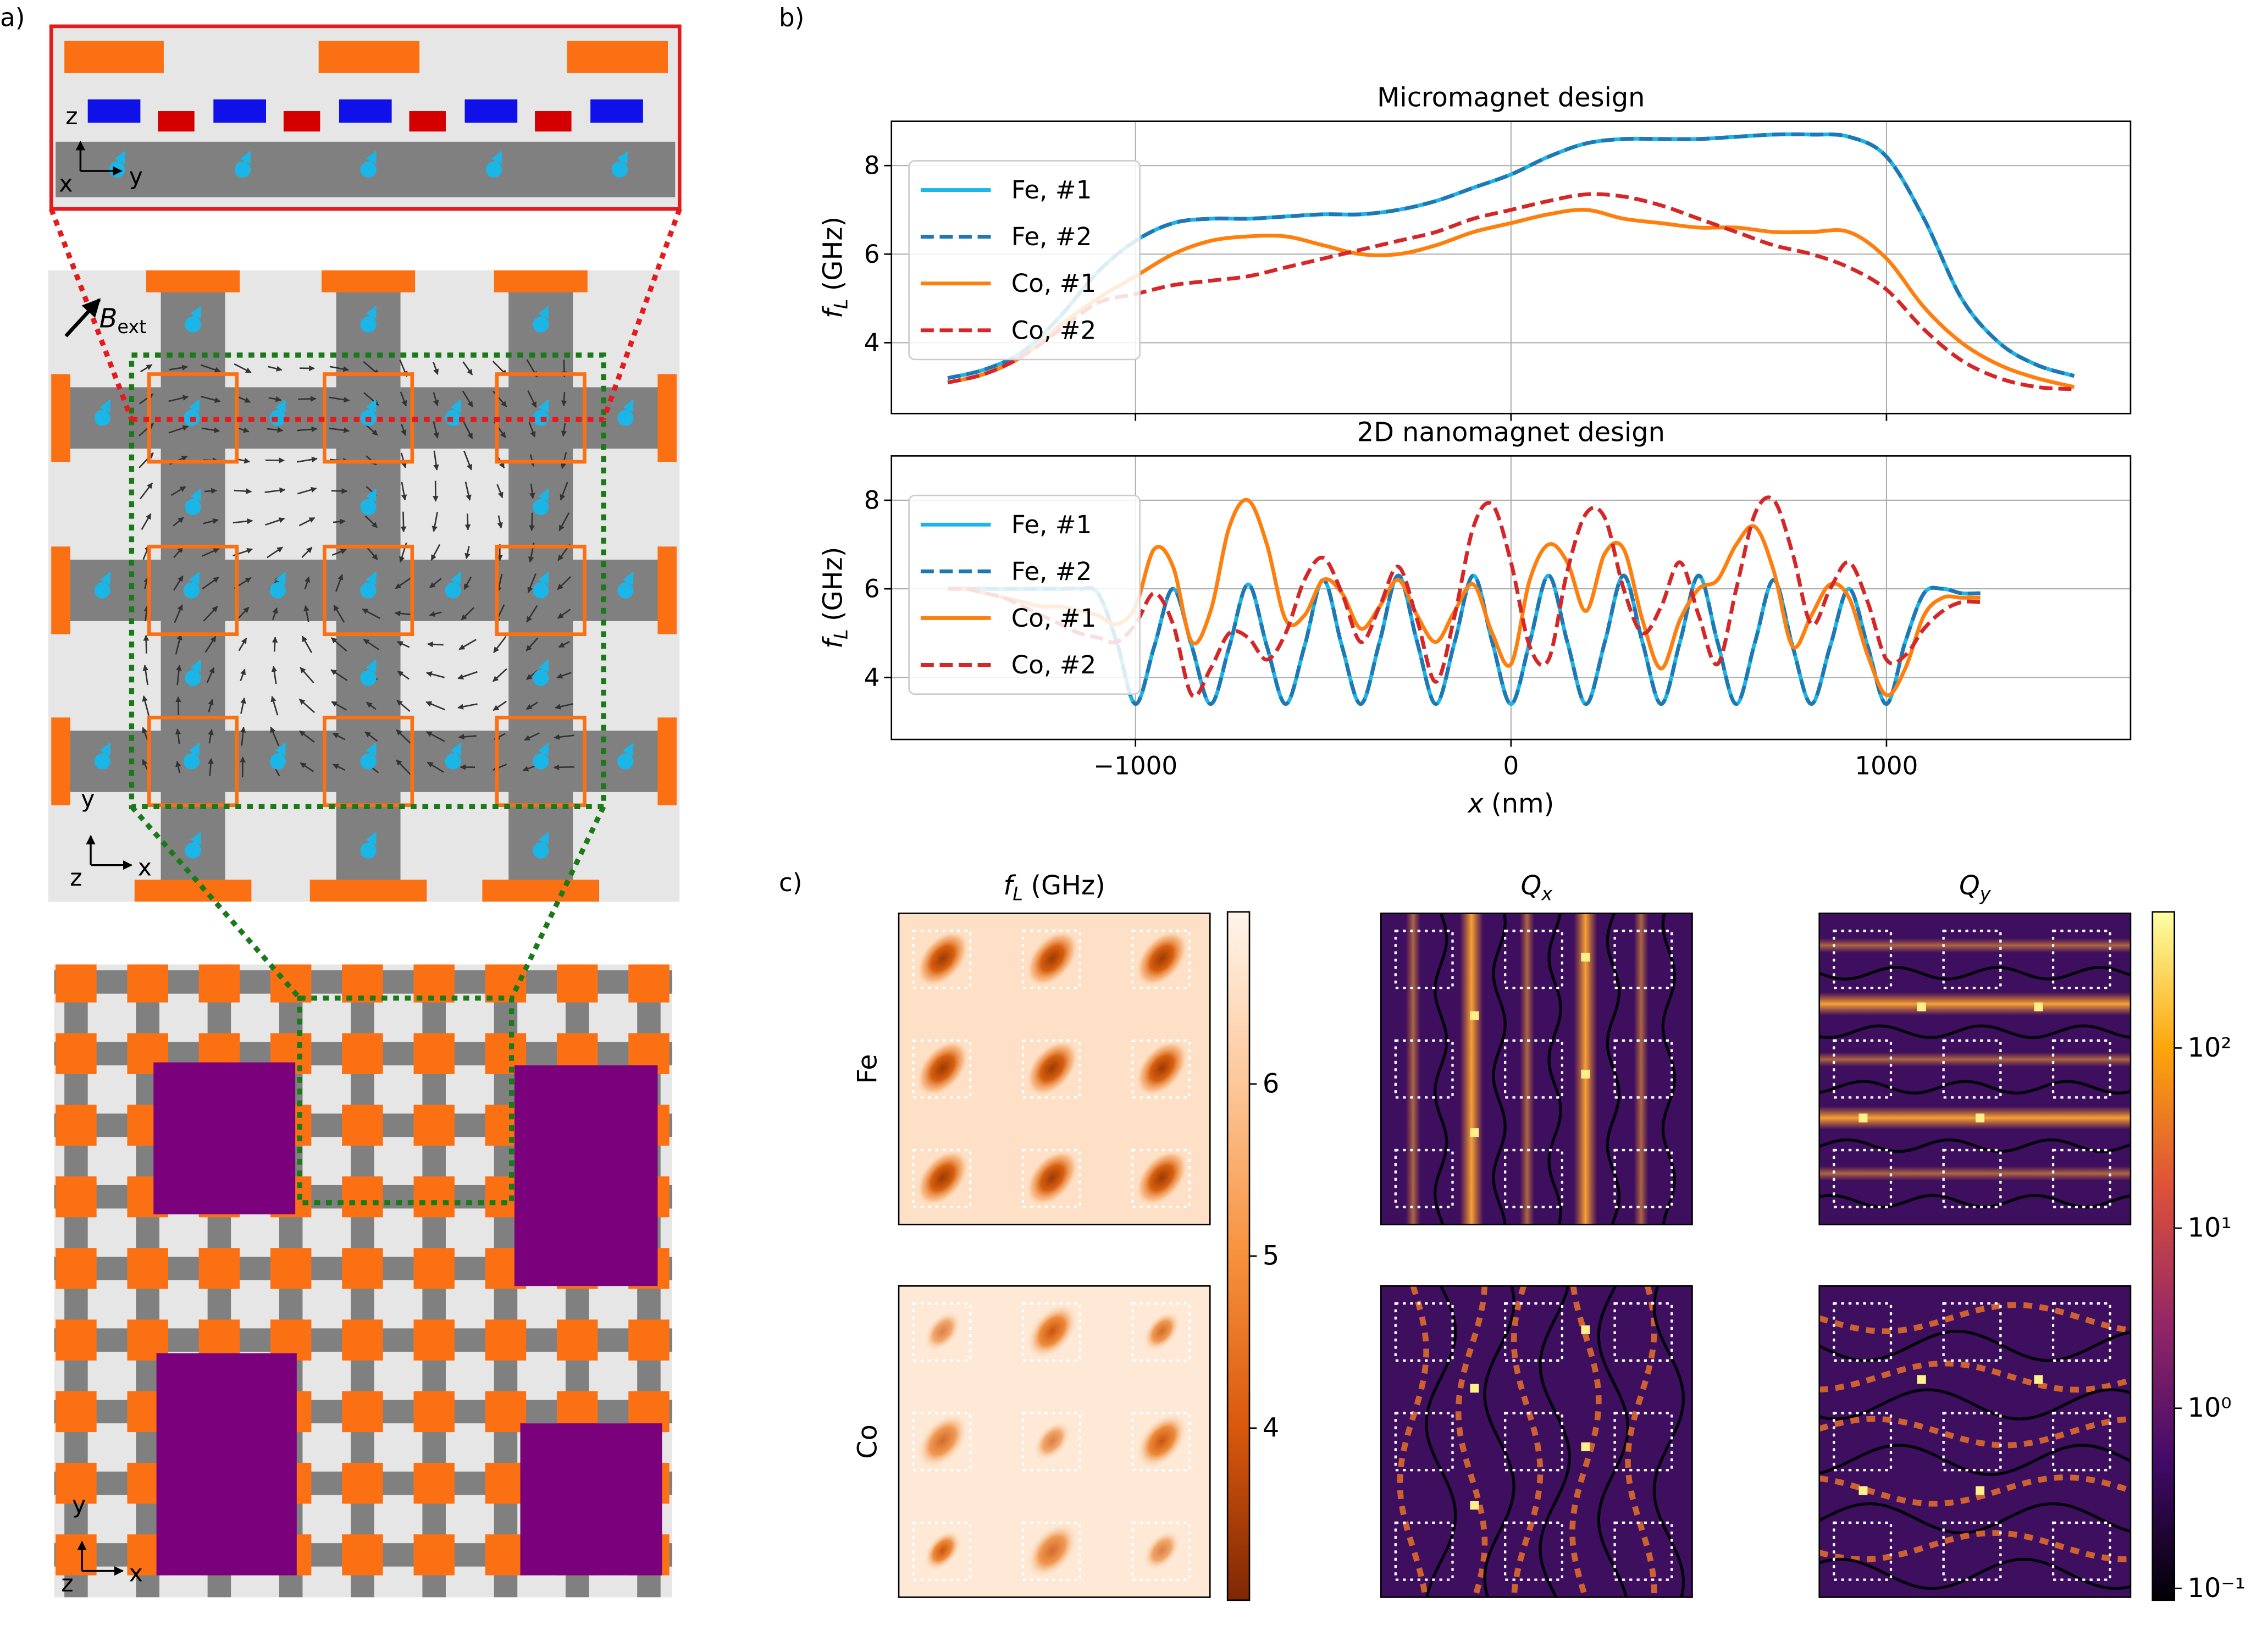 The height and width of the screenshot is (1625, 2268). I want to click on map-title: Qx, so click(1537, 887).